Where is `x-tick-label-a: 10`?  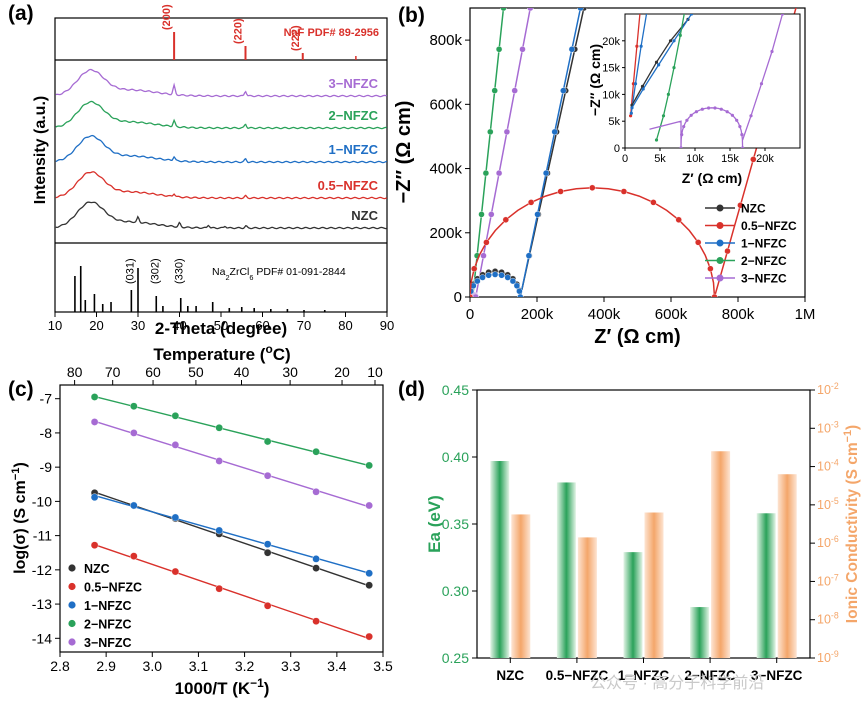 x-tick-label-a: 10 is located at coordinates (55, 325).